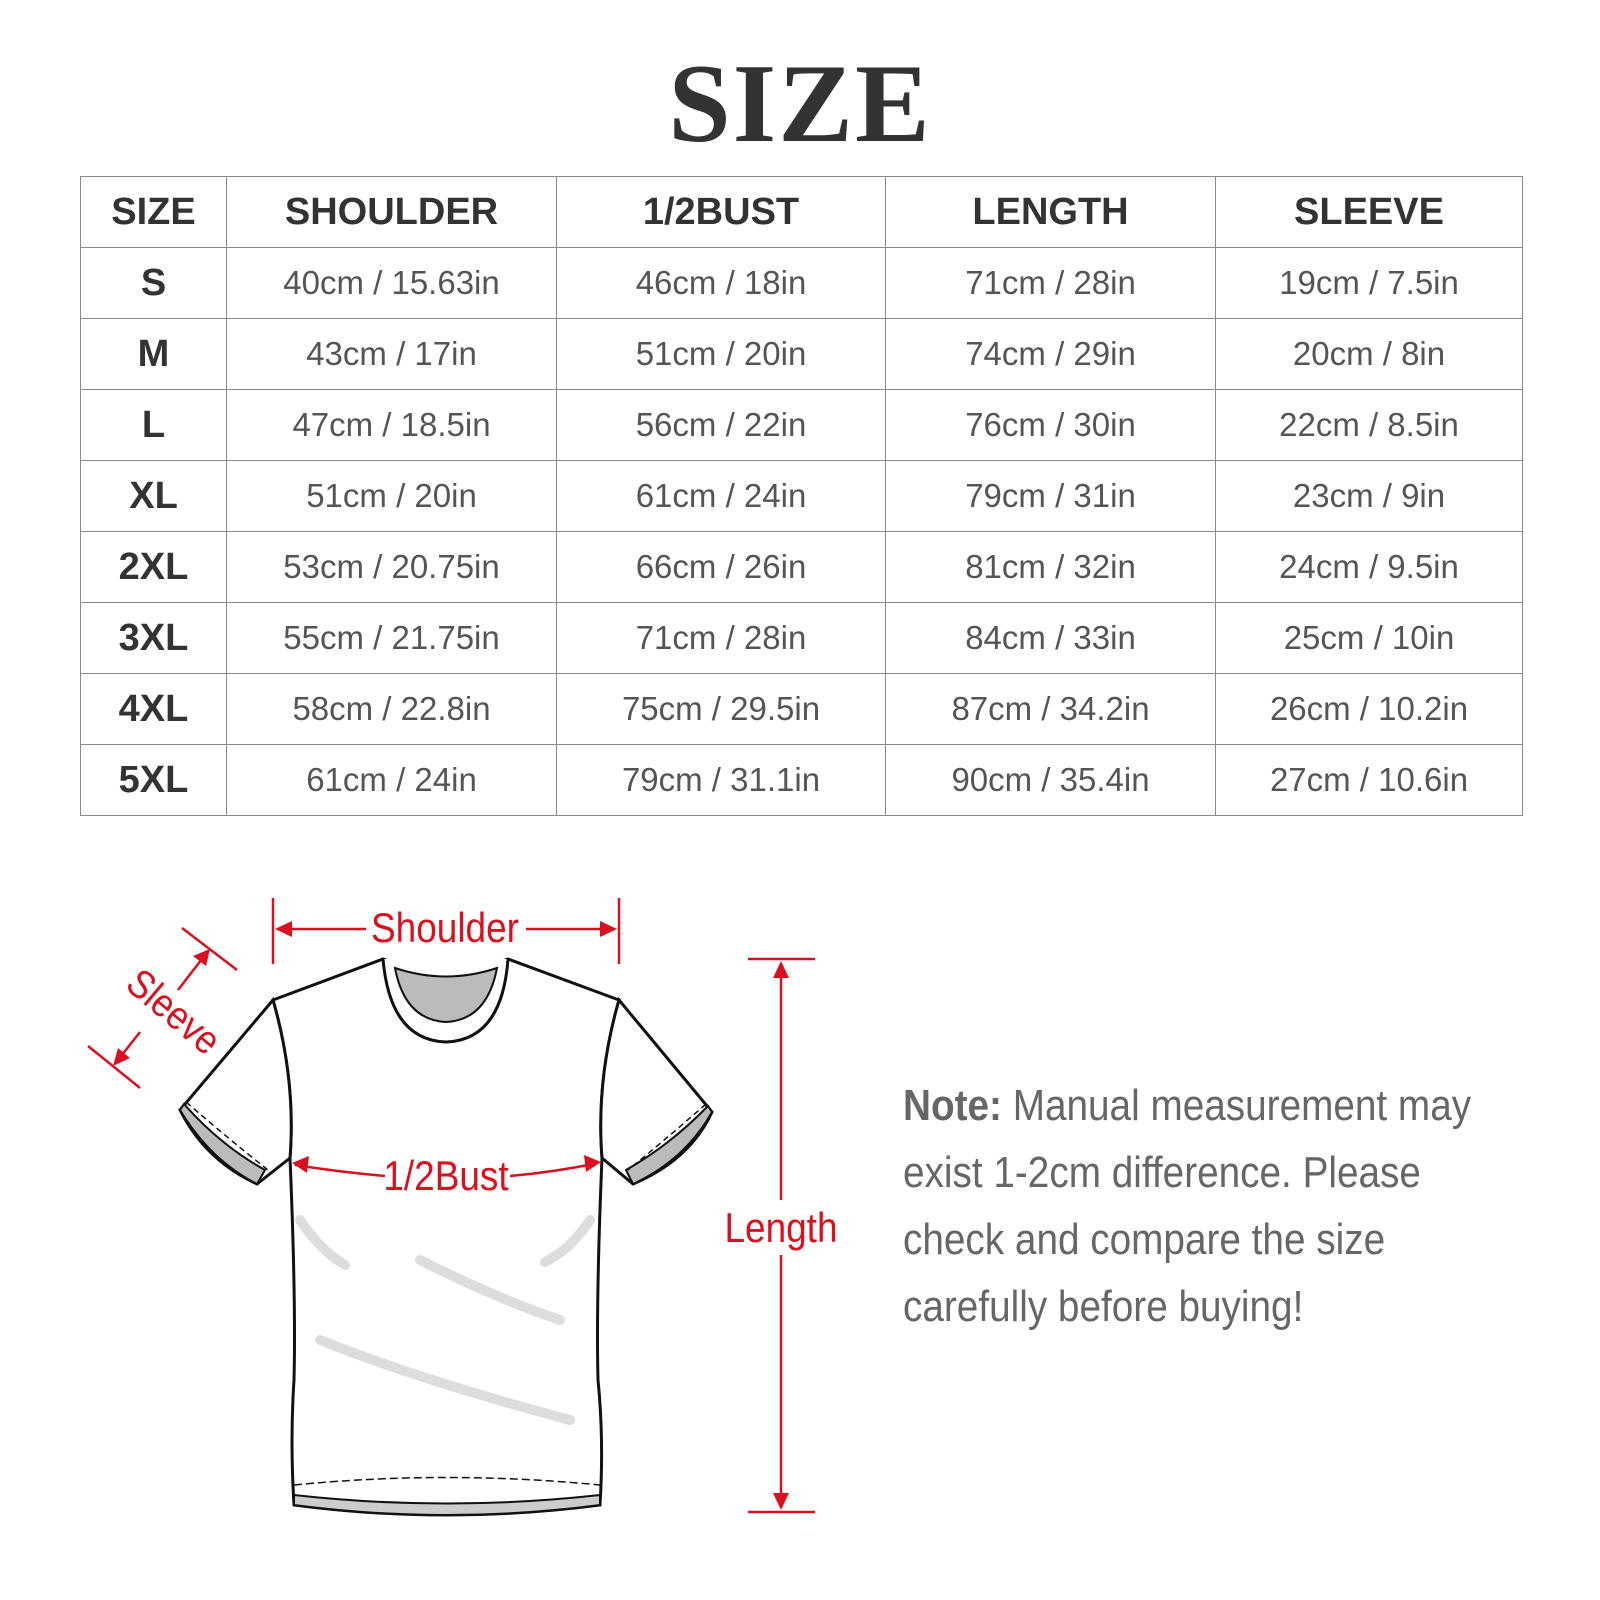 The width and height of the screenshot is (1600, 1600). What do you see at coordinates (1369, 354) in the screenshot?
I see `measurement-cell: 20cm / 8in` at bounding box center [1369, 354].